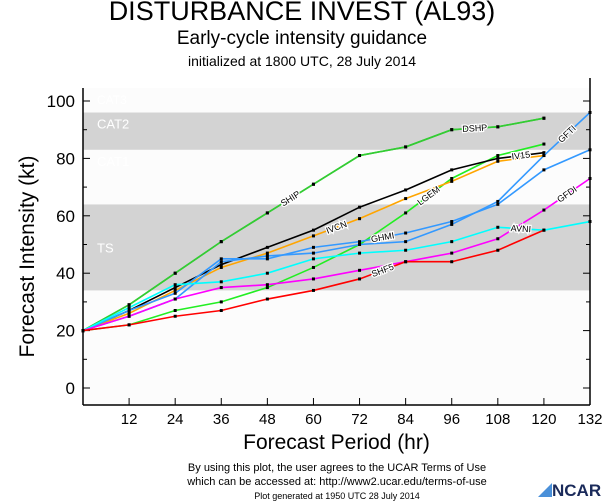  What do you see at coordinates (475, 128) in the screenshot?
I see `series-label: DSHP` at bounding box center [475, 128].